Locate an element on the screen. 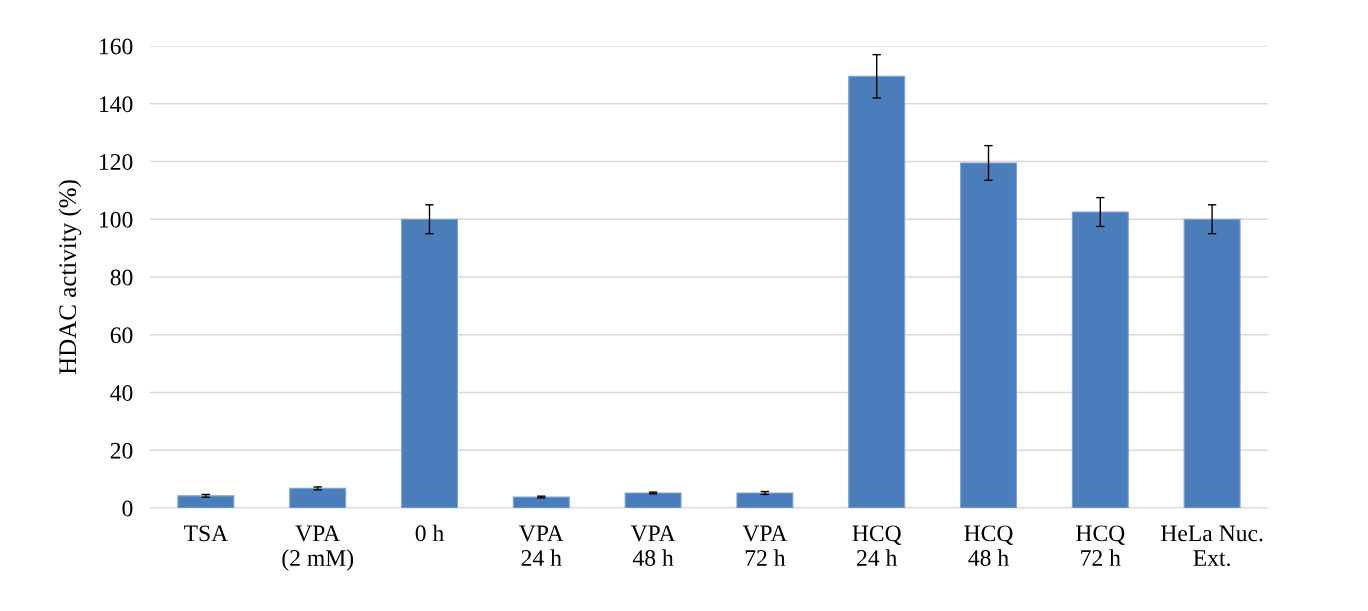 The width and height of the screenshot is (1368, 611). x-tick-label: VPA 24 h is located at coordinates (541, 545).